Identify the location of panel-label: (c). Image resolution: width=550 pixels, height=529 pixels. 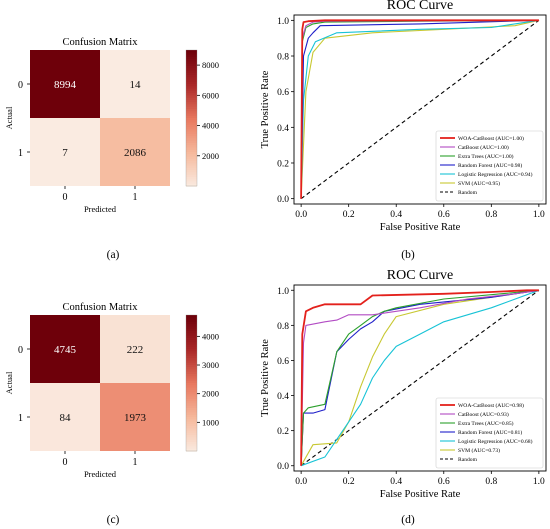
(113, 520).